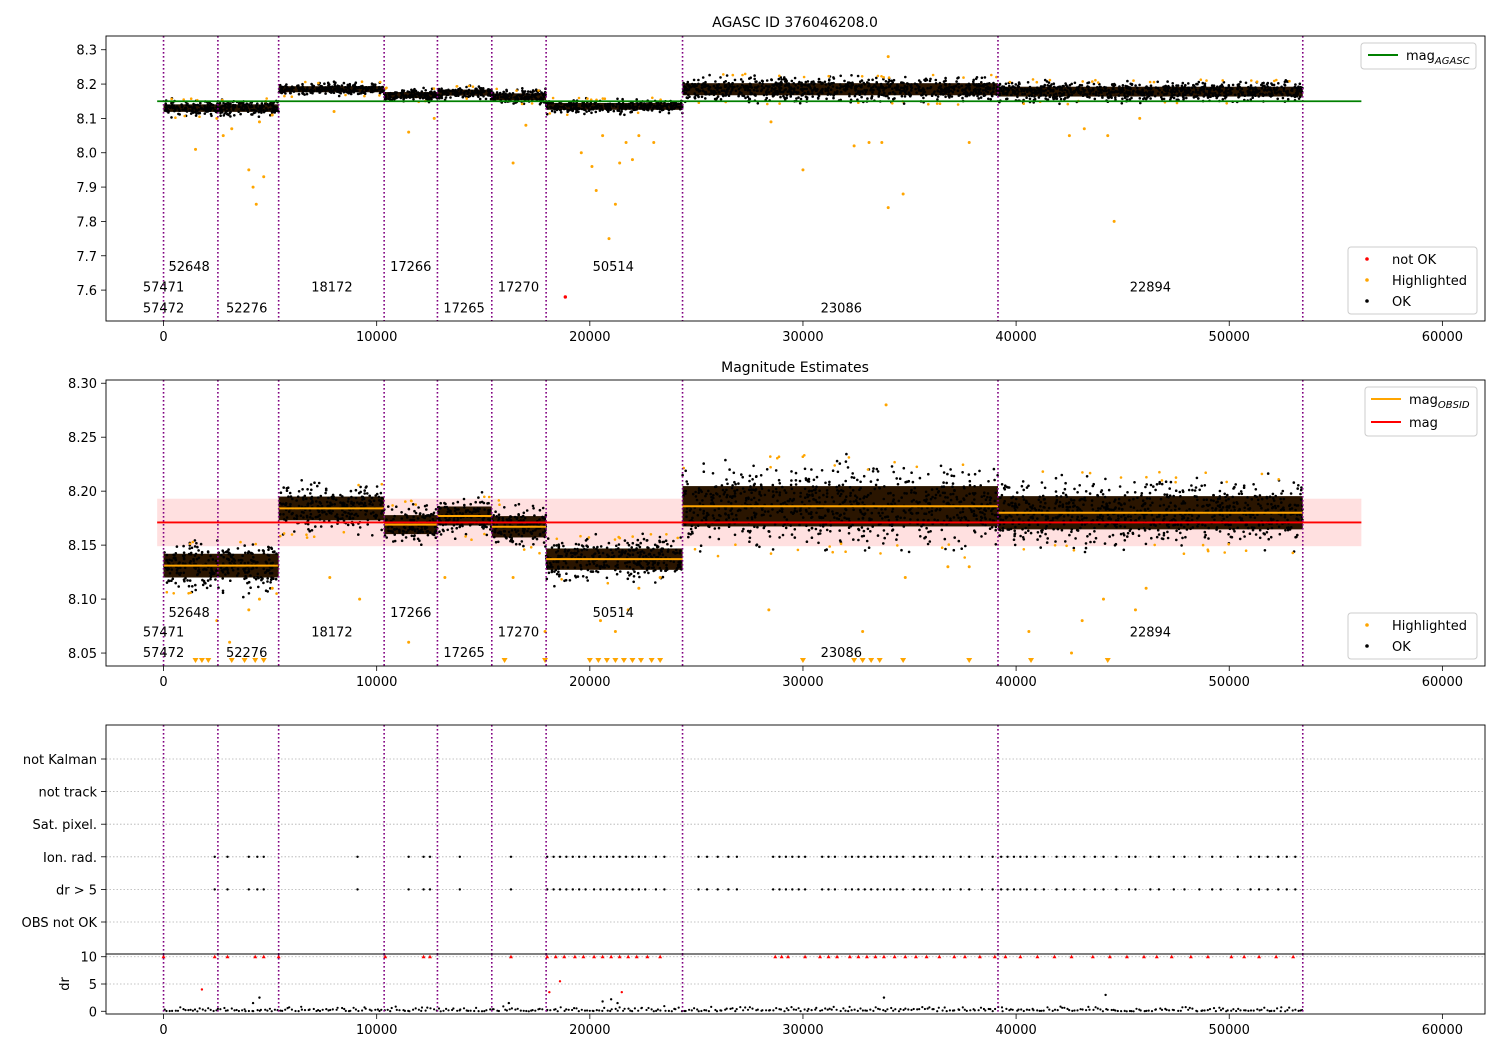 This screenshot has width=1500, height=1050. I want to click on obsid-label: 52276, so click(246, 308).